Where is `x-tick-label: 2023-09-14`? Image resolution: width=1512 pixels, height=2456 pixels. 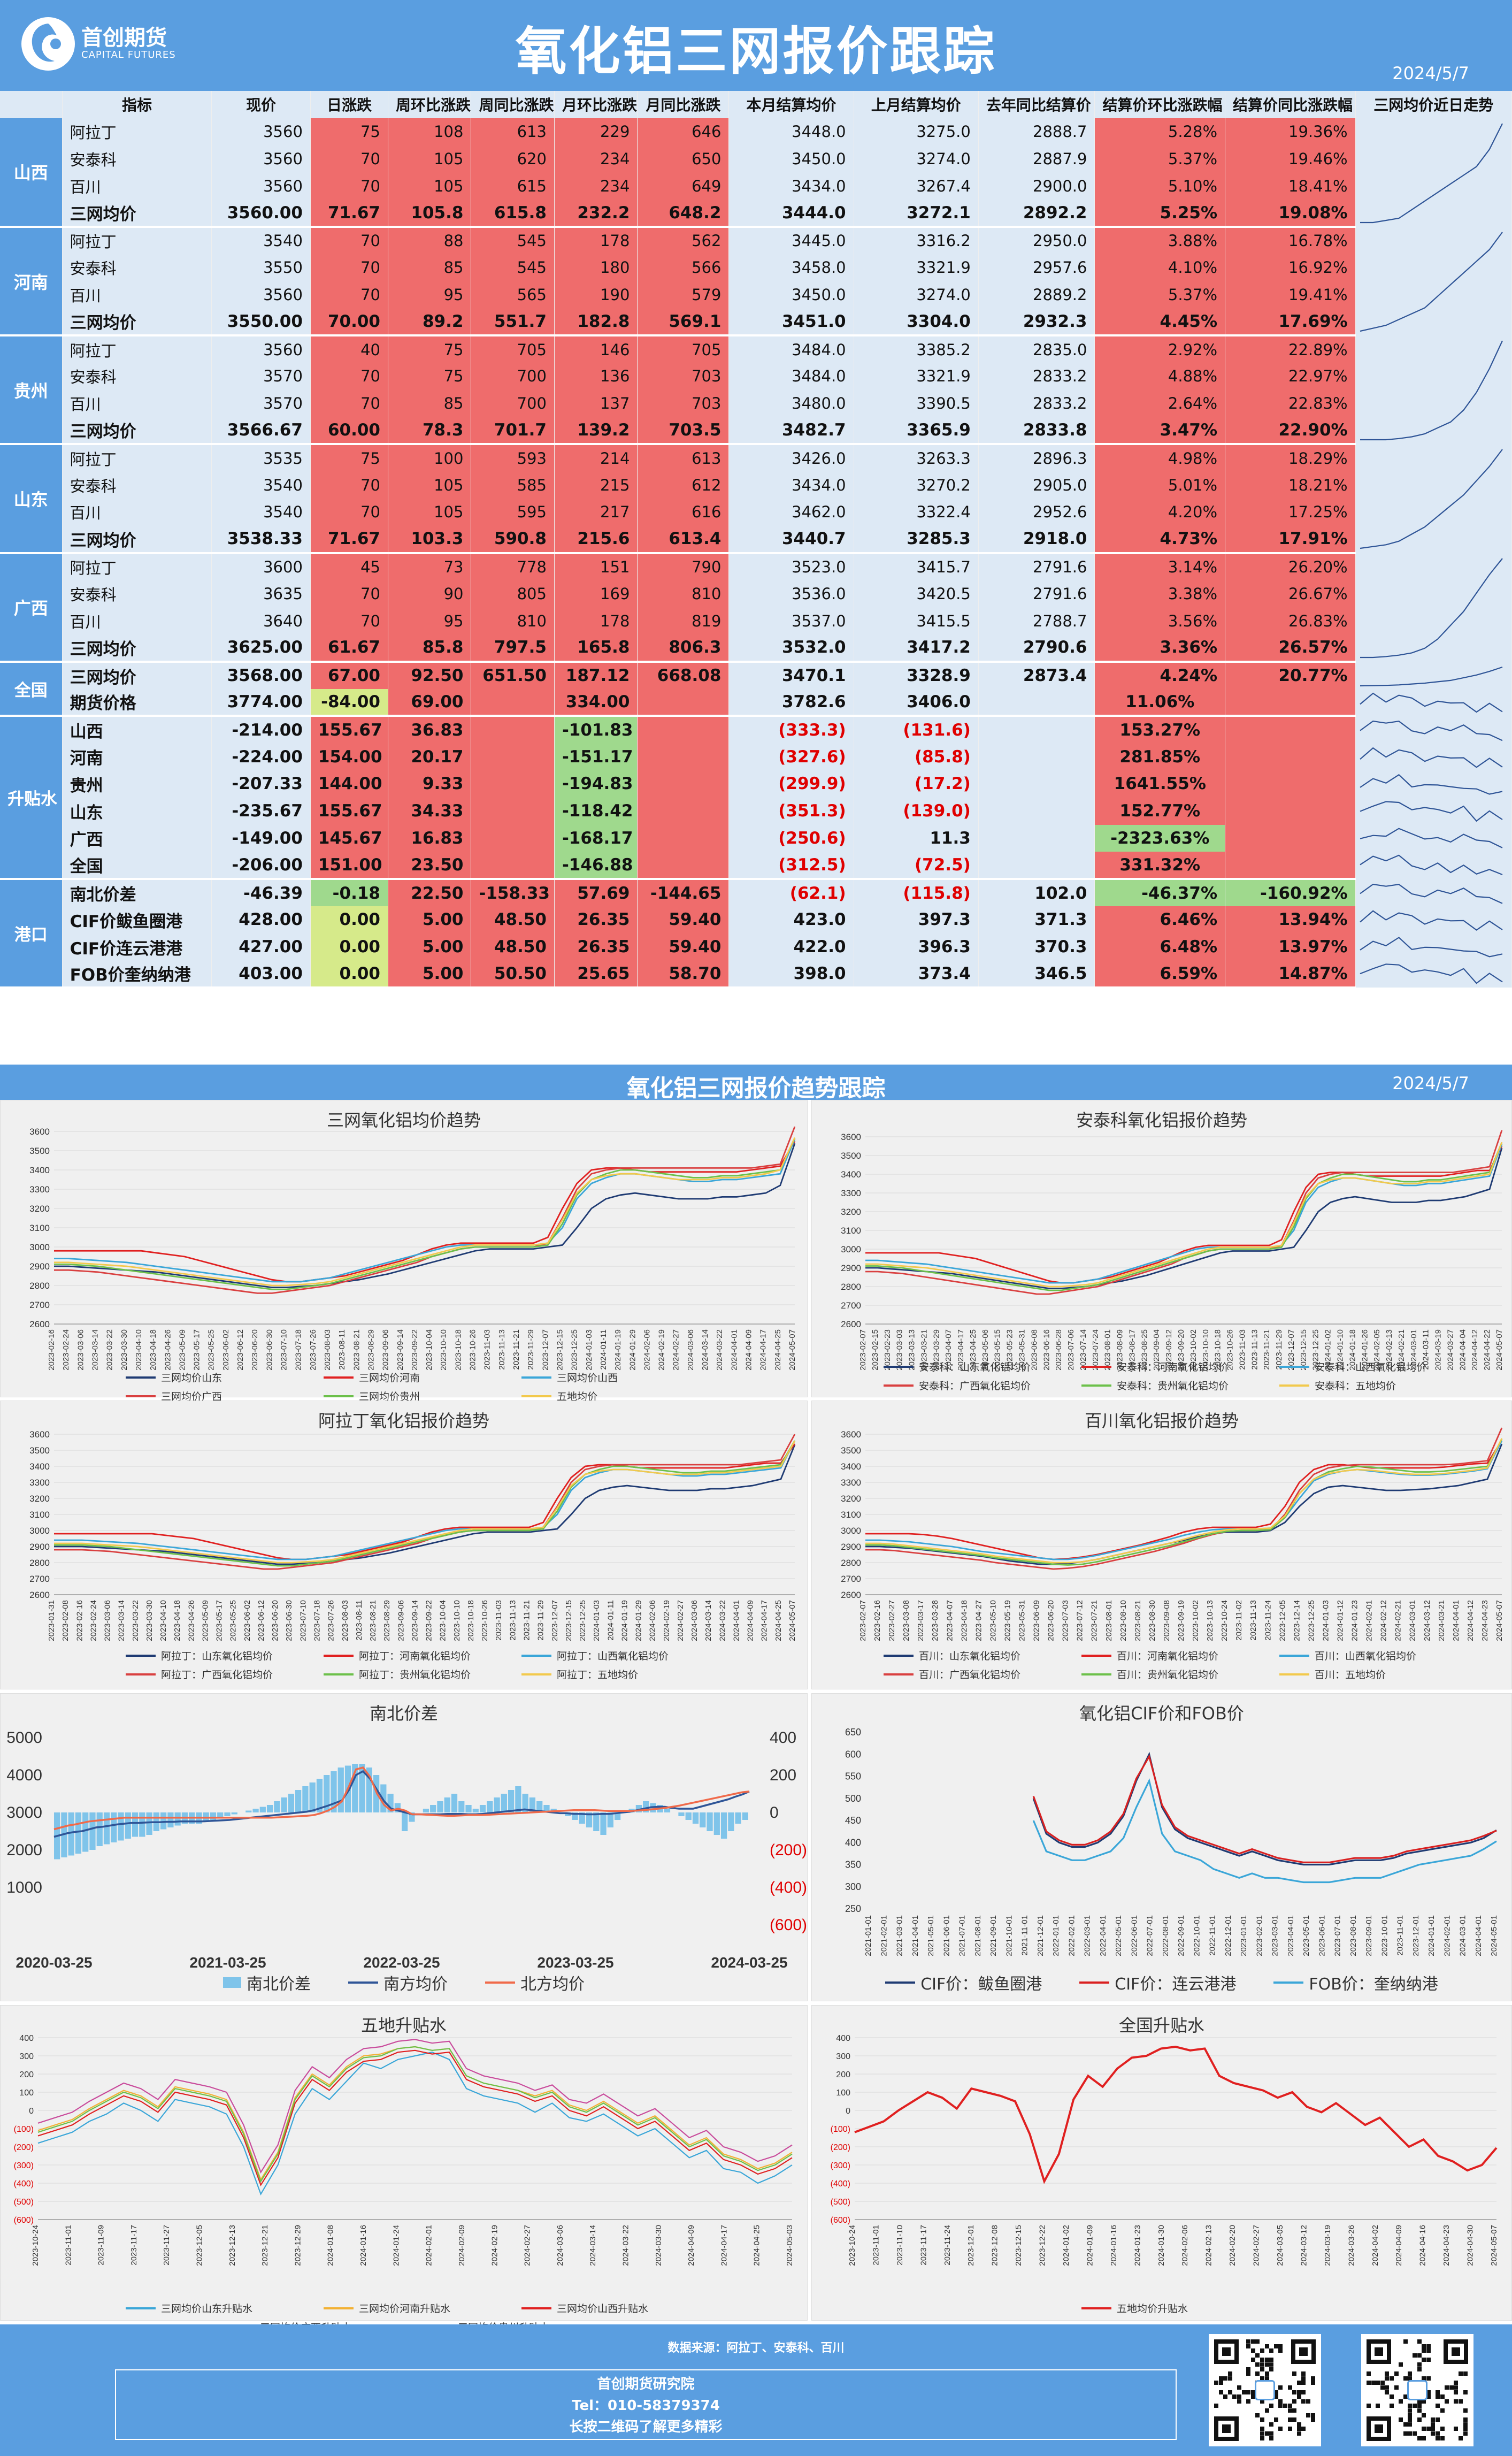 x-tick-label: 2023-09-14 is located at coordinates (414, 1620).